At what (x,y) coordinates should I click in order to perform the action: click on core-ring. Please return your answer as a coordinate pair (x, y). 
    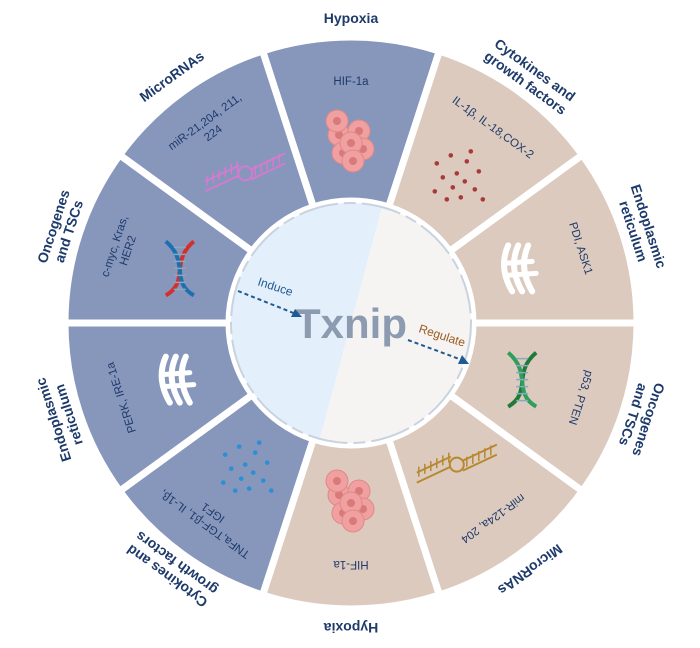
    Looking at the image, I should click on (351, 323).